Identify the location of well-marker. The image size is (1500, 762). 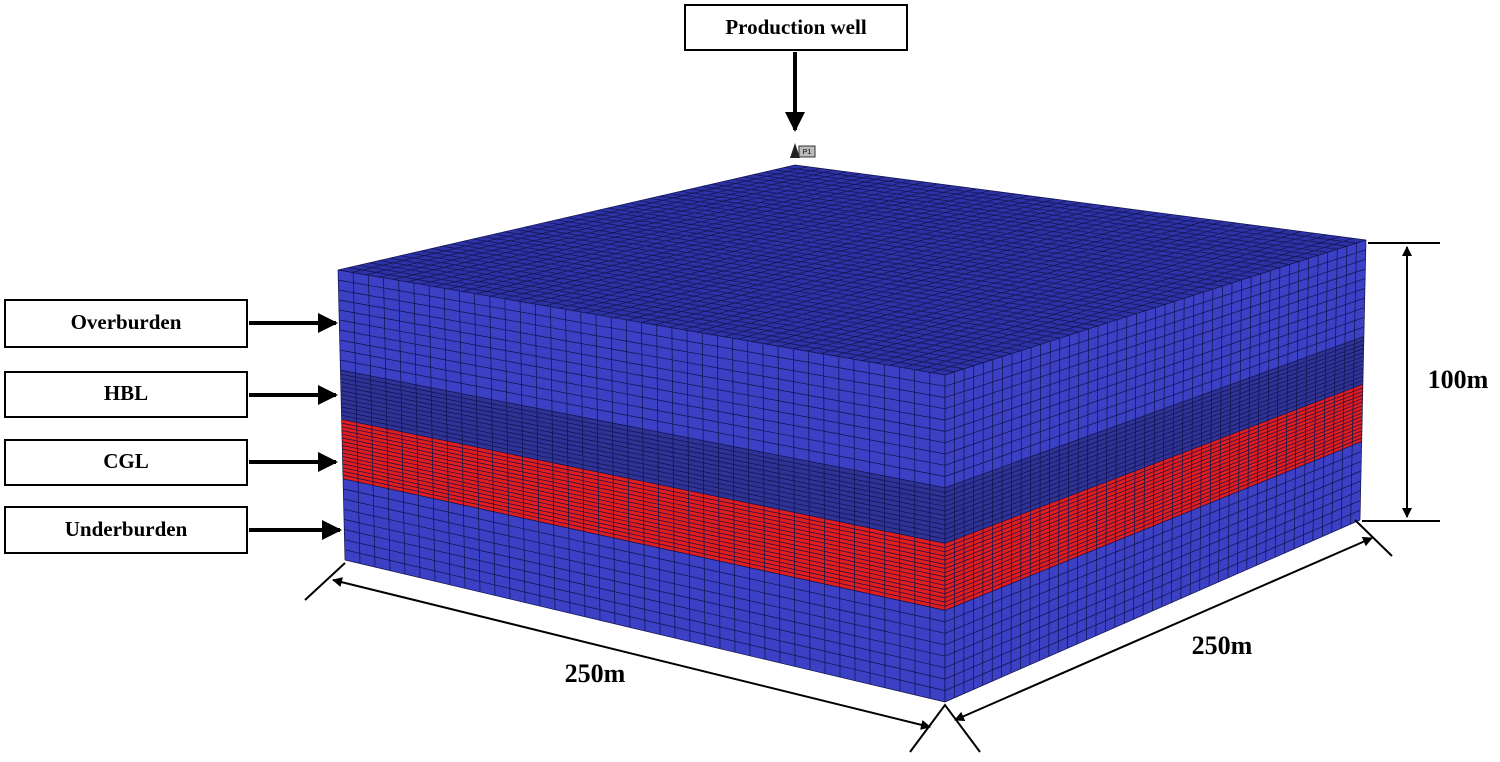
(795, 150).